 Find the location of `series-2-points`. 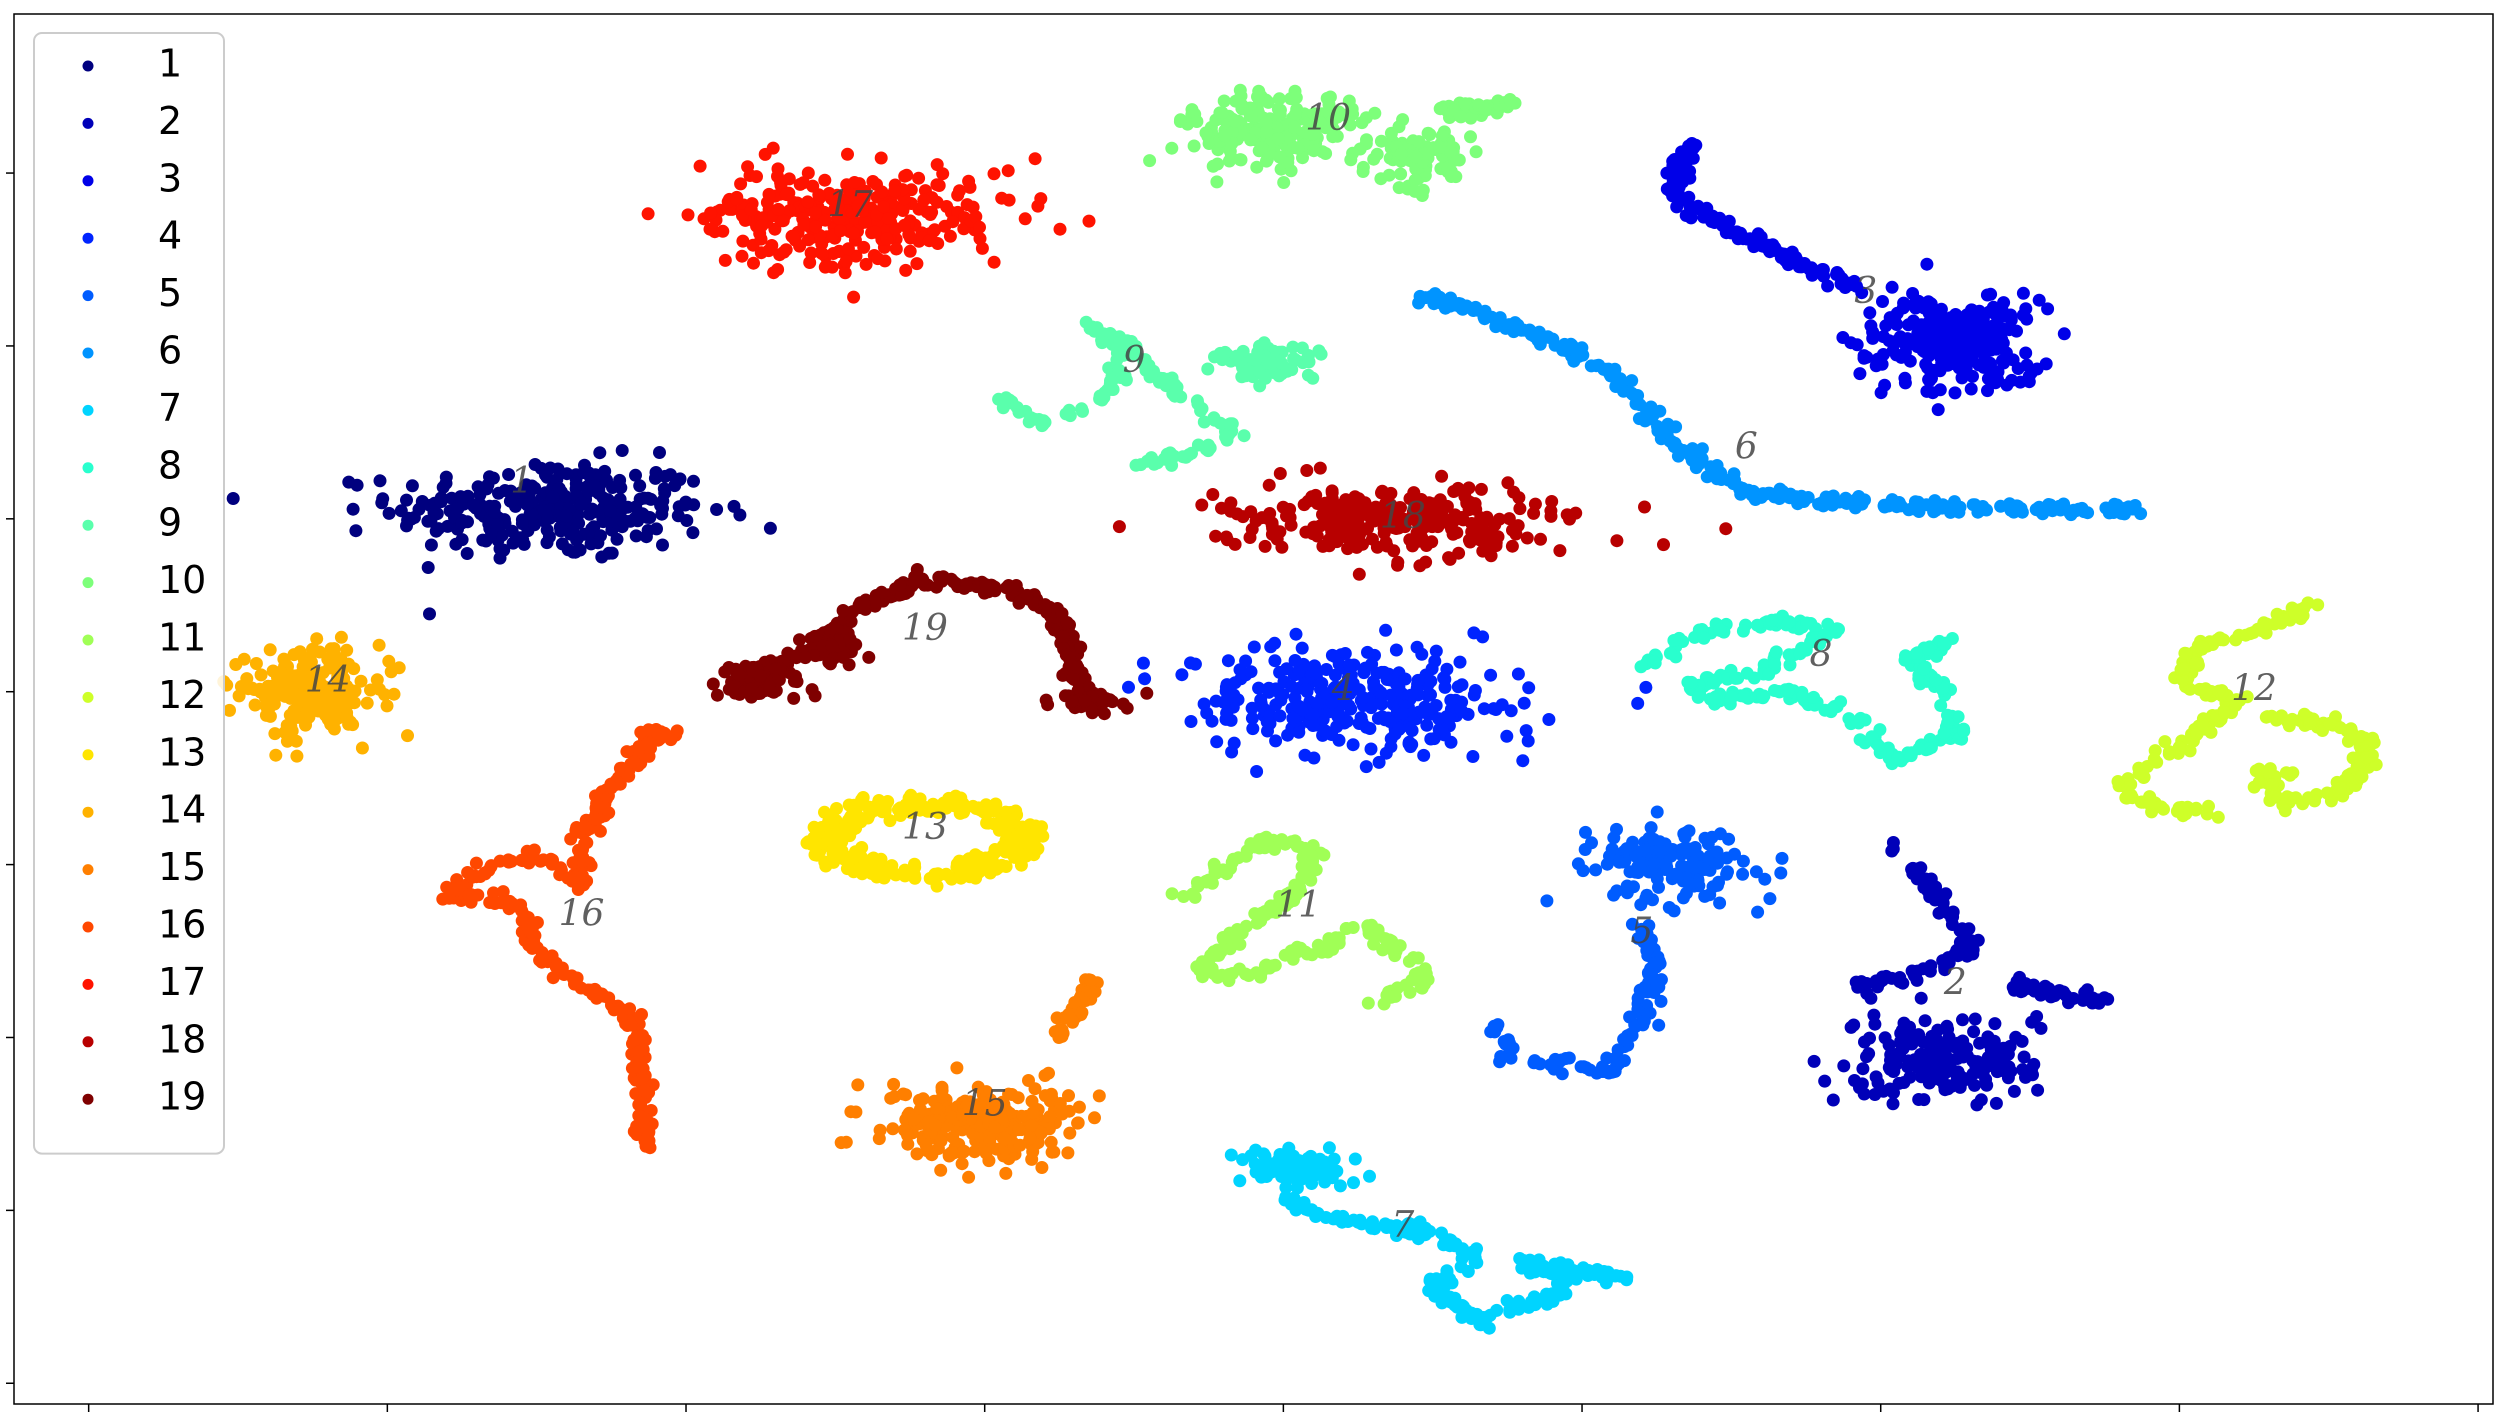

series-2-points is located at coordinates (1961, 974).